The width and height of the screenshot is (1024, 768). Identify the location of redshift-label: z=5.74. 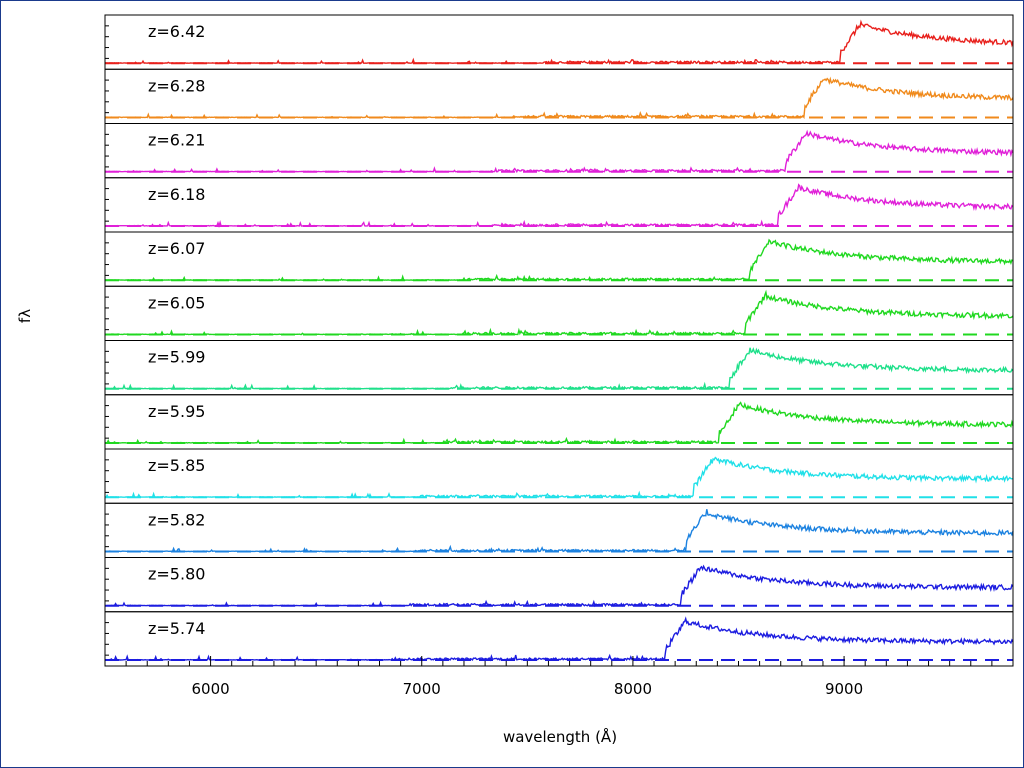
(176, 628).